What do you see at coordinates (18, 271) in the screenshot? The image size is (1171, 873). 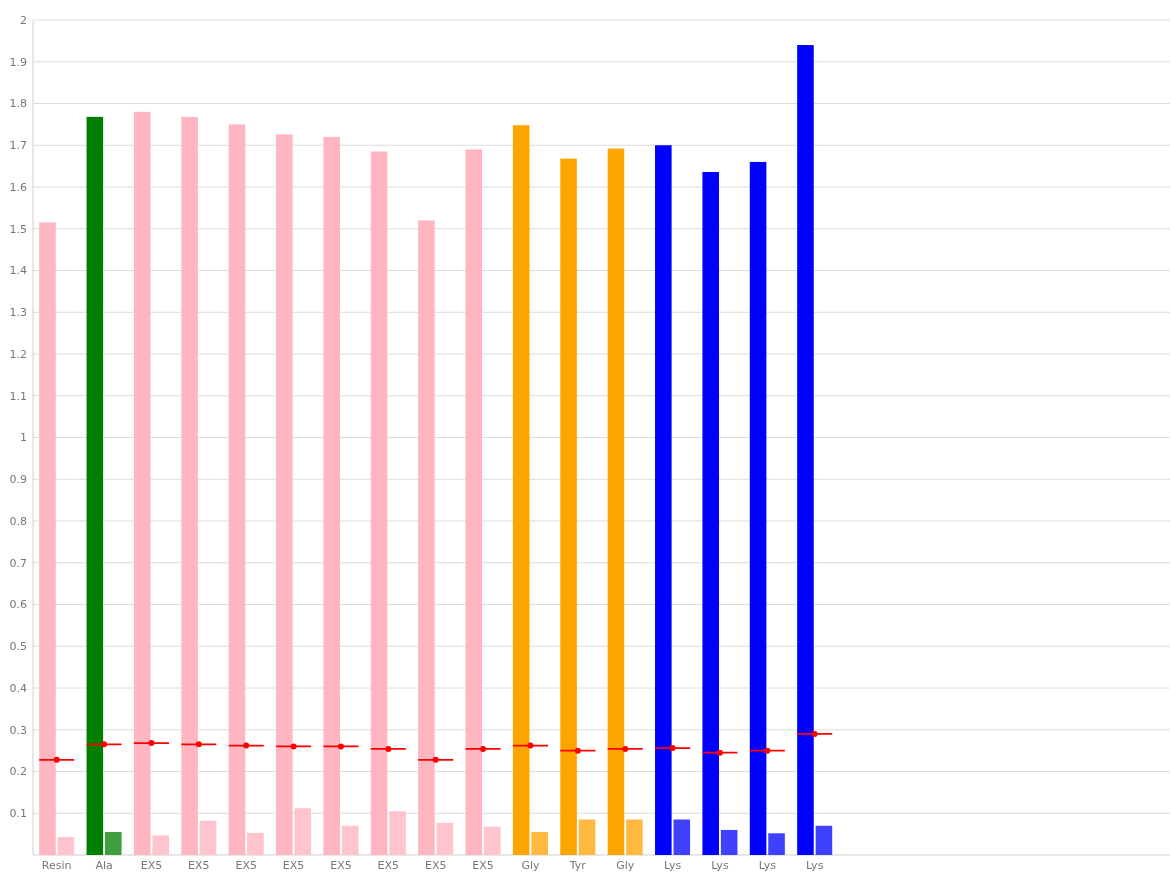 I see `y-tick-label: 1.4` at bounding box center [18, 271].